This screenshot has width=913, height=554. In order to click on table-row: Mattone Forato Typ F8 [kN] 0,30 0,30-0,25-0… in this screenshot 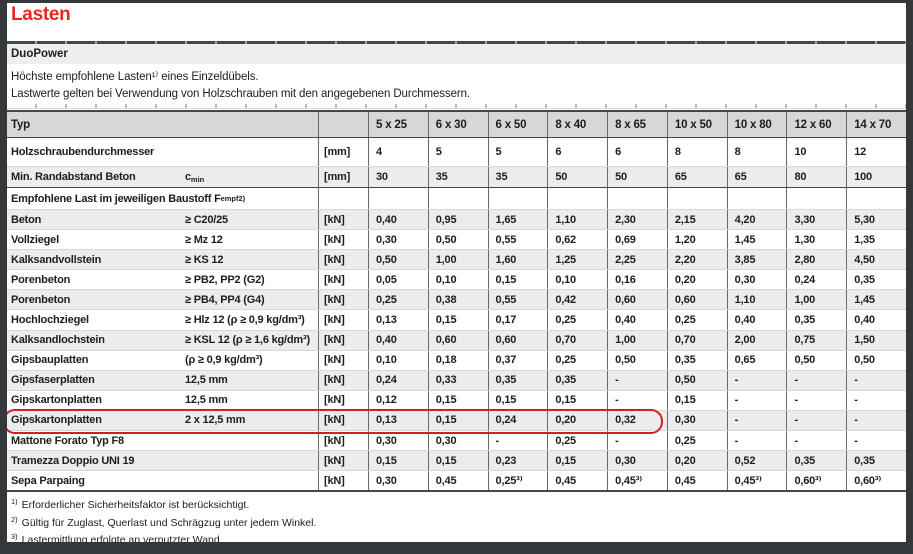, I will do `click(456, 440)`.